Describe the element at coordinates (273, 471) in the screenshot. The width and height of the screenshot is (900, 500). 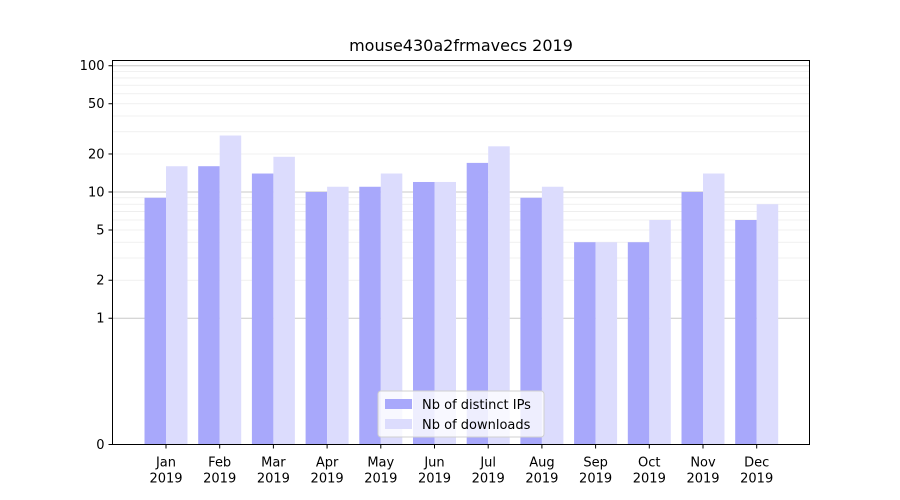
I see `x-tick-label: Mar 2019` at that location.